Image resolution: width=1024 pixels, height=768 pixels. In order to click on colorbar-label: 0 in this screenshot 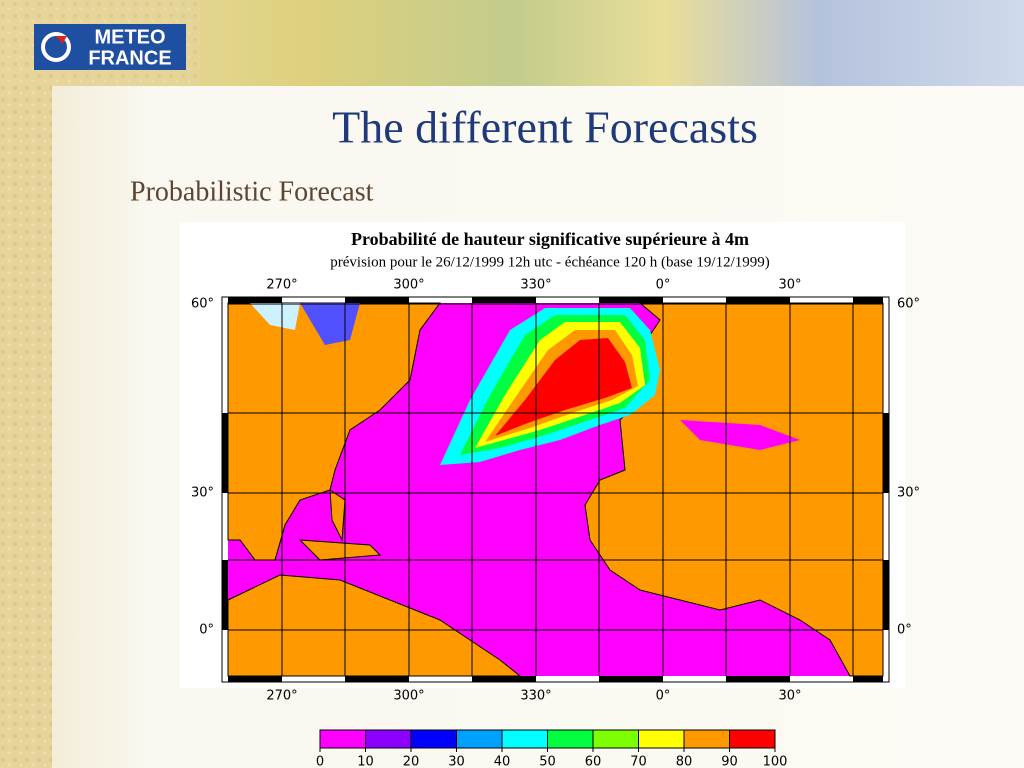, I will do `click(320, 761)`.